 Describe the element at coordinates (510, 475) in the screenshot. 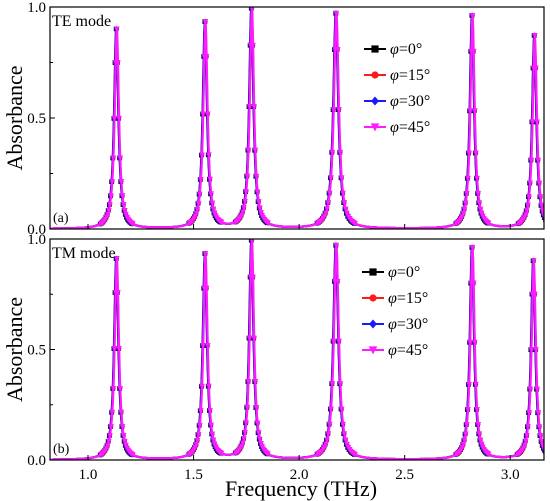

I see `x-tick-label: 3.0` at that location.